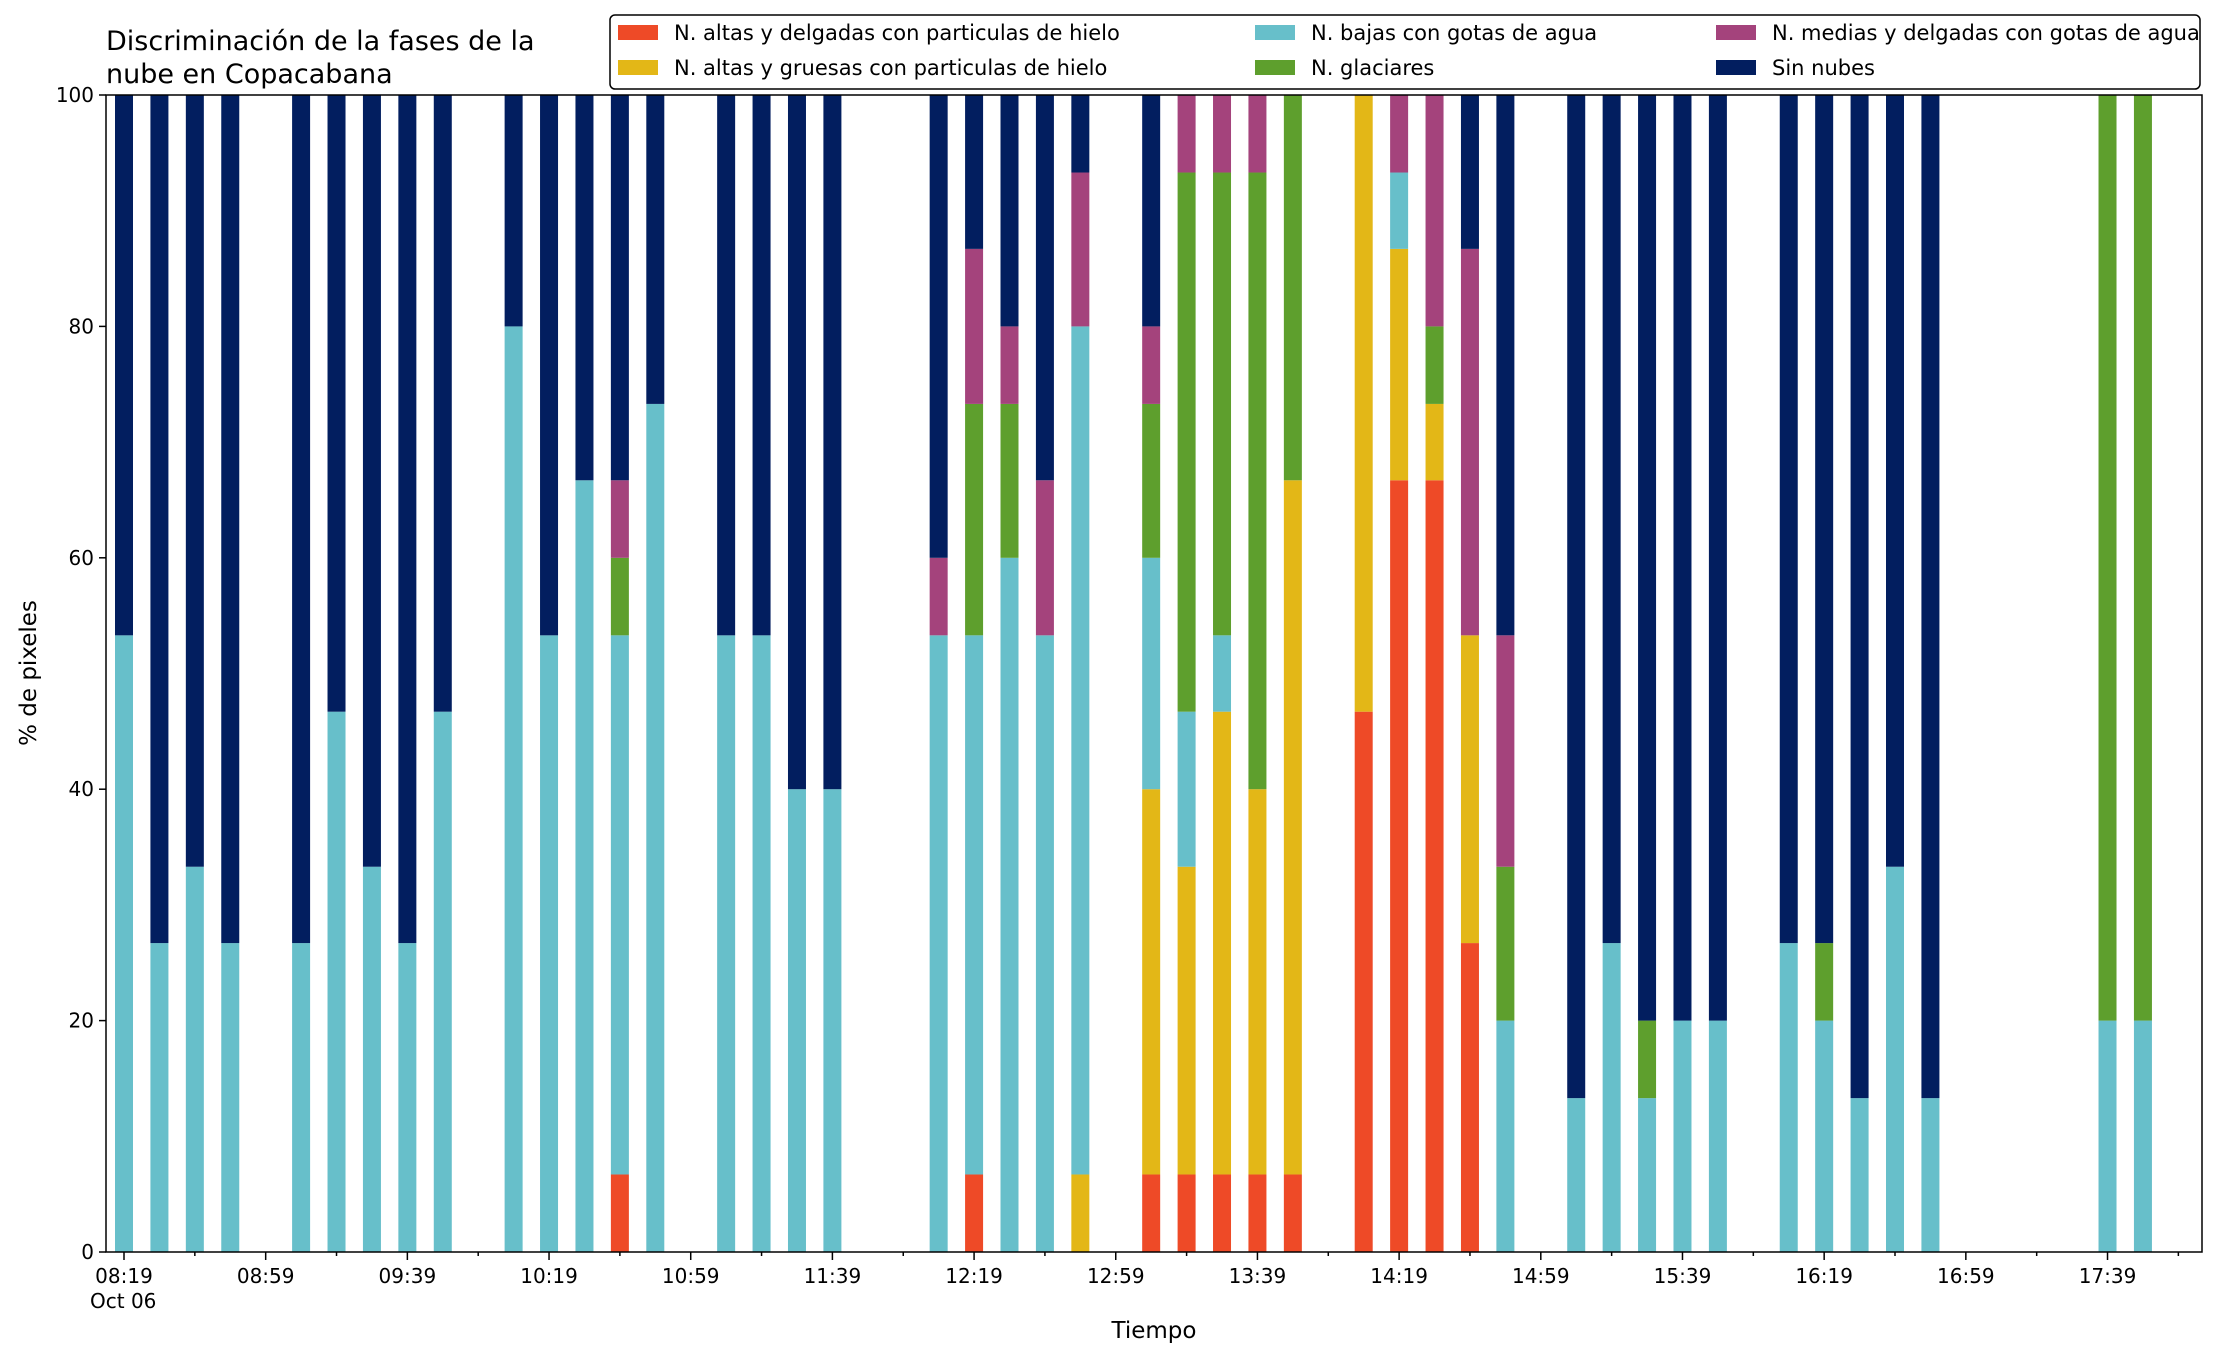  I want to click on x-tick-label: 14:19, so click(1399, 1276).